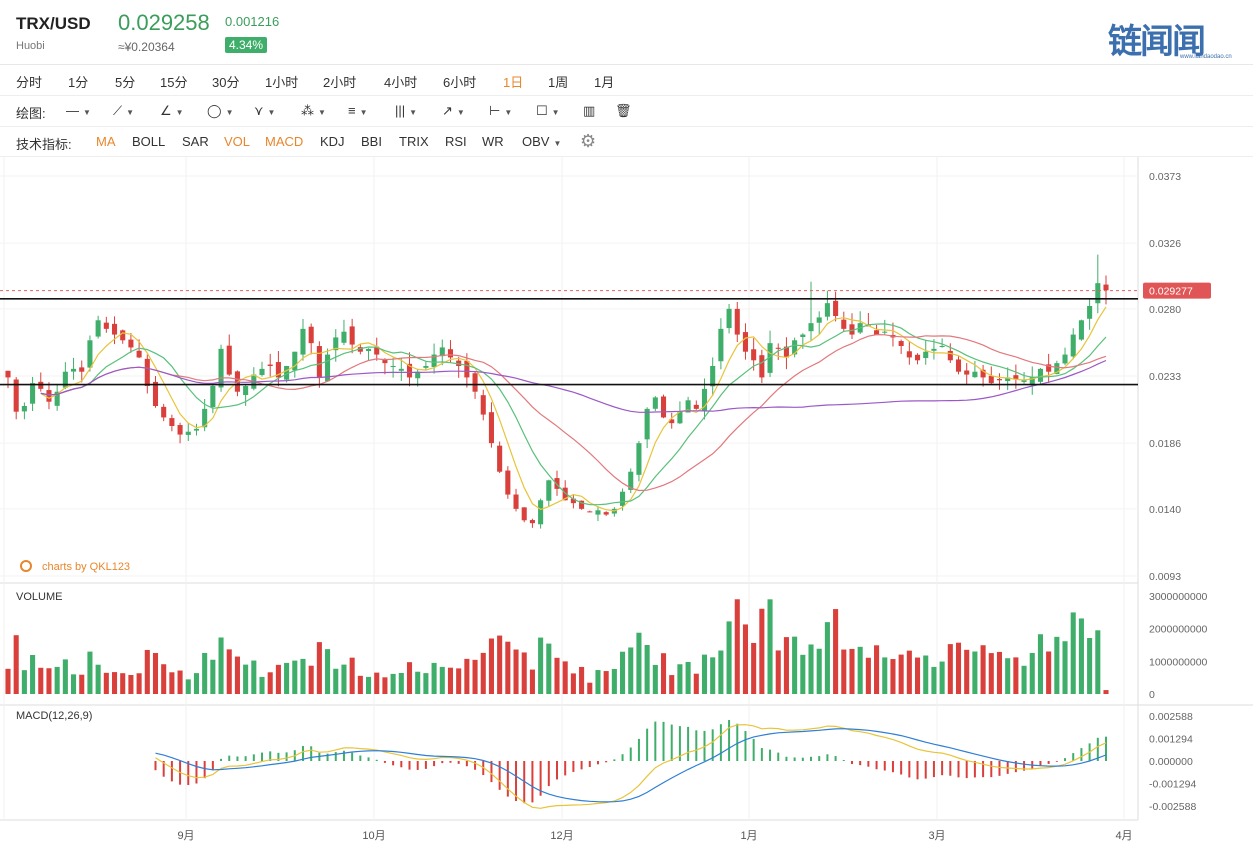  I want to click on zigzag-tool-icon: ⋎ ▼, so click(265, 110).